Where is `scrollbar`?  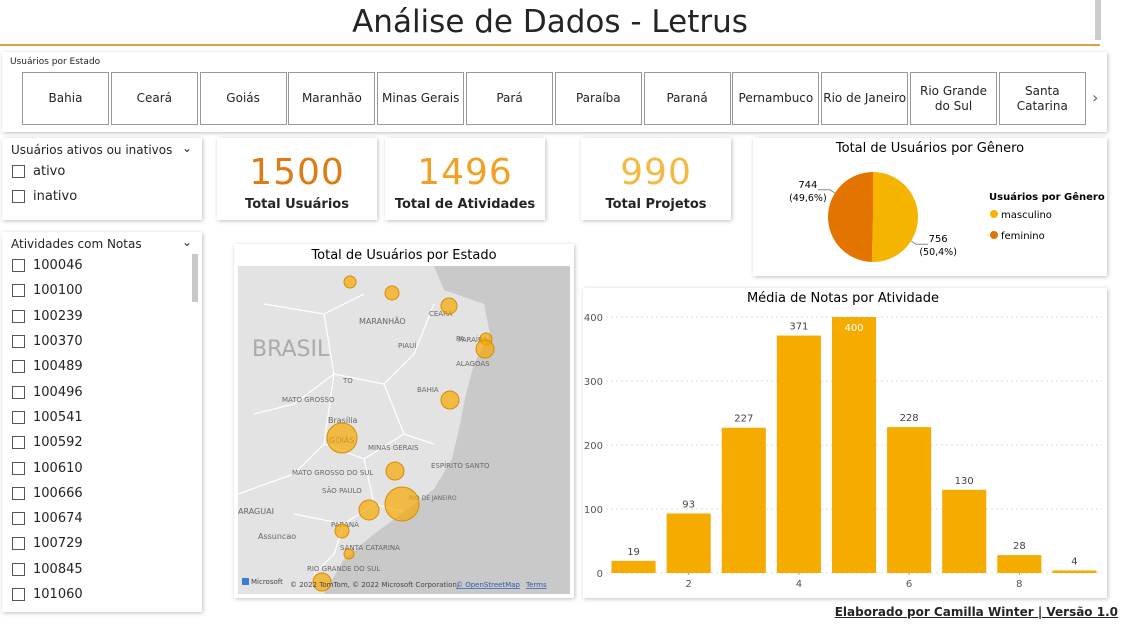
scrollbar is located at coordinates (195, 278).